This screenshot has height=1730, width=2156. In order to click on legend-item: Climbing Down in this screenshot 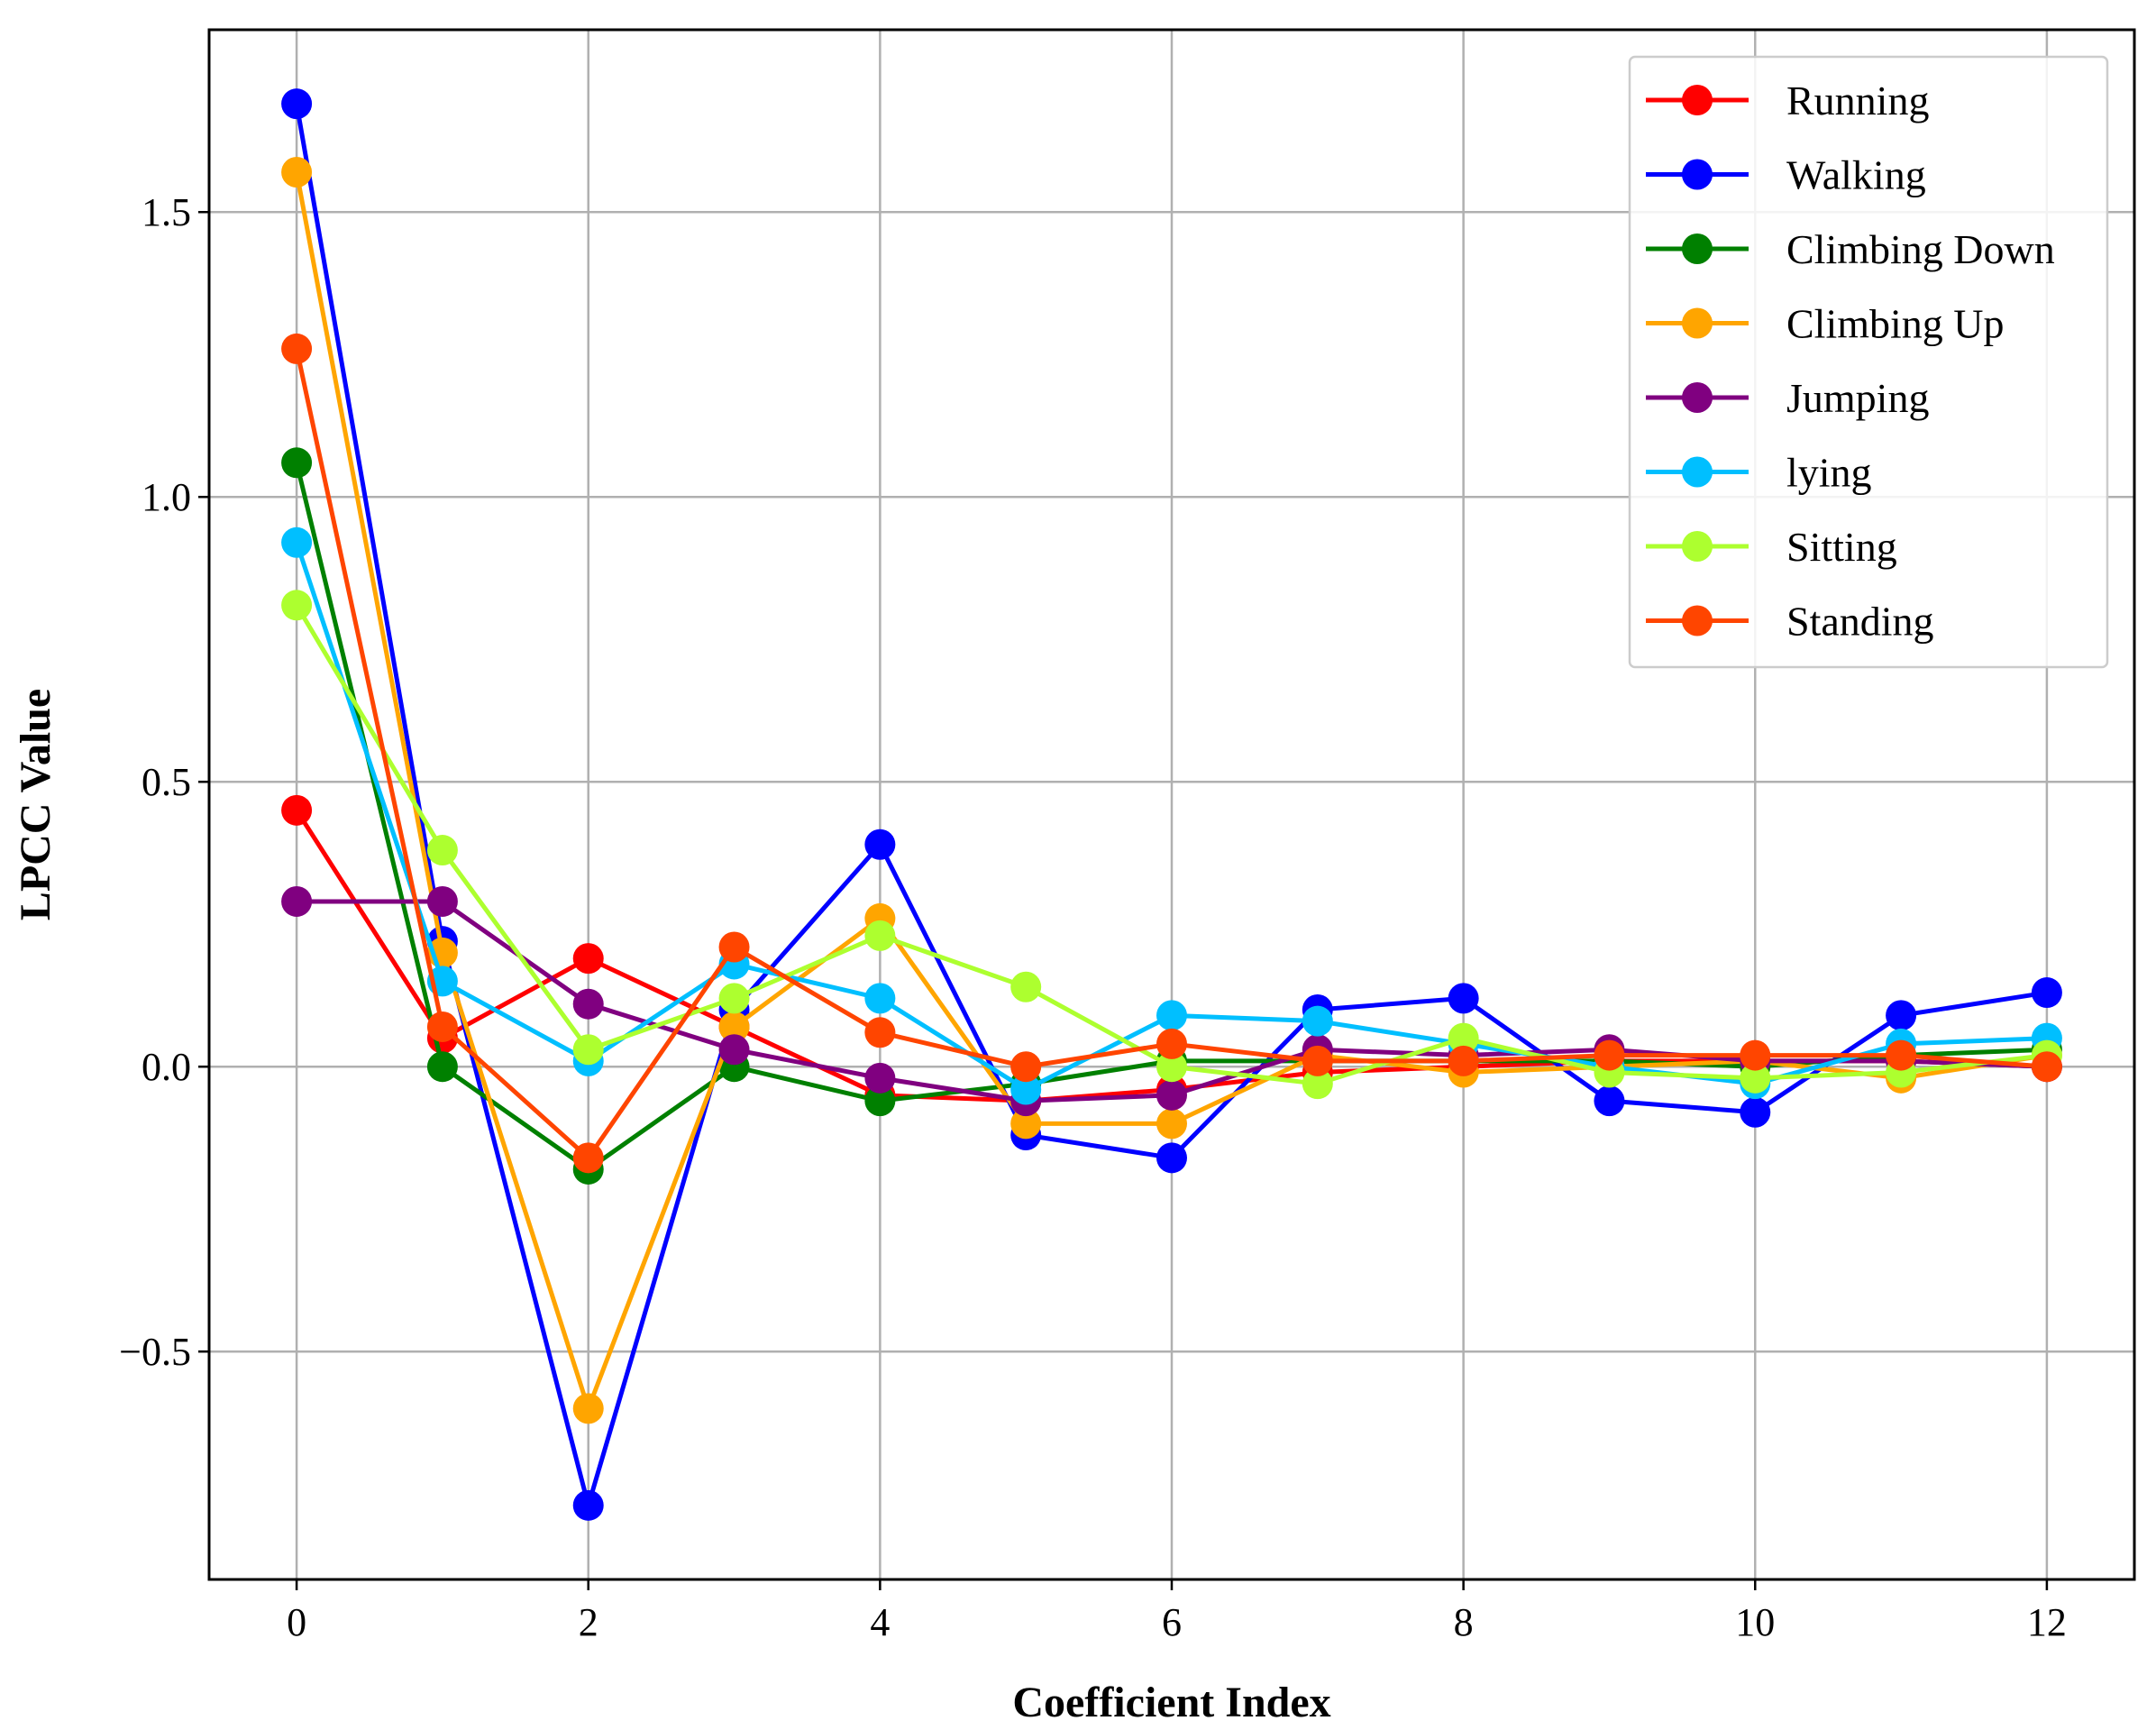, I will do `click(1850, 249)`.